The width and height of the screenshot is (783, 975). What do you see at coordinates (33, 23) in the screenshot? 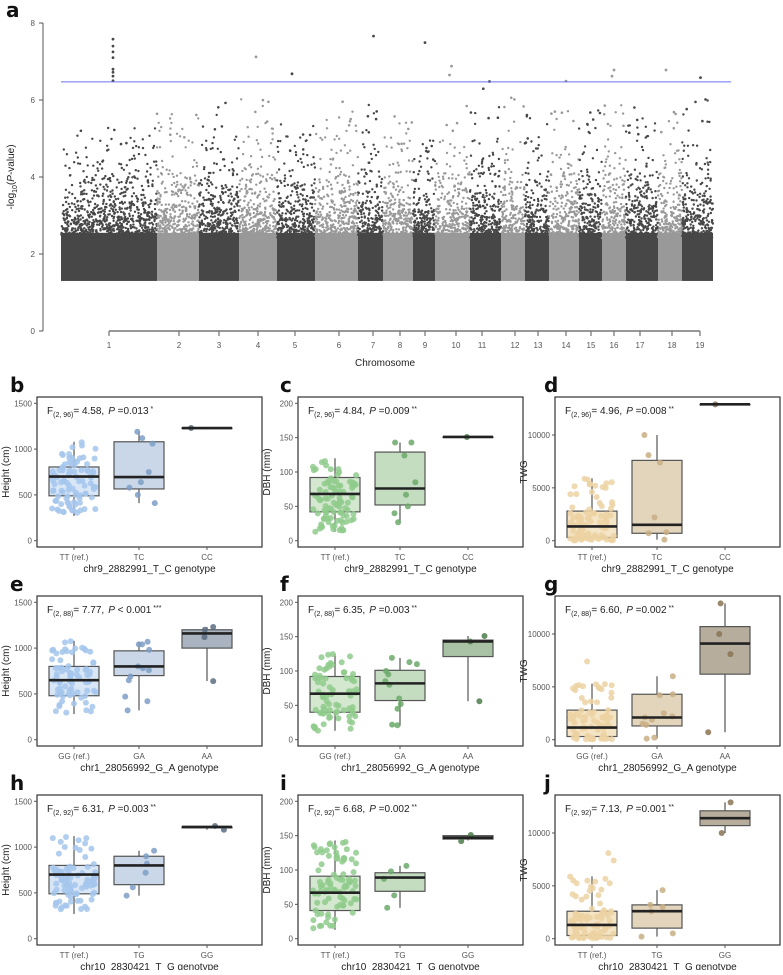
I see `y-tick-label: 8` at bounding box center [33, 23].